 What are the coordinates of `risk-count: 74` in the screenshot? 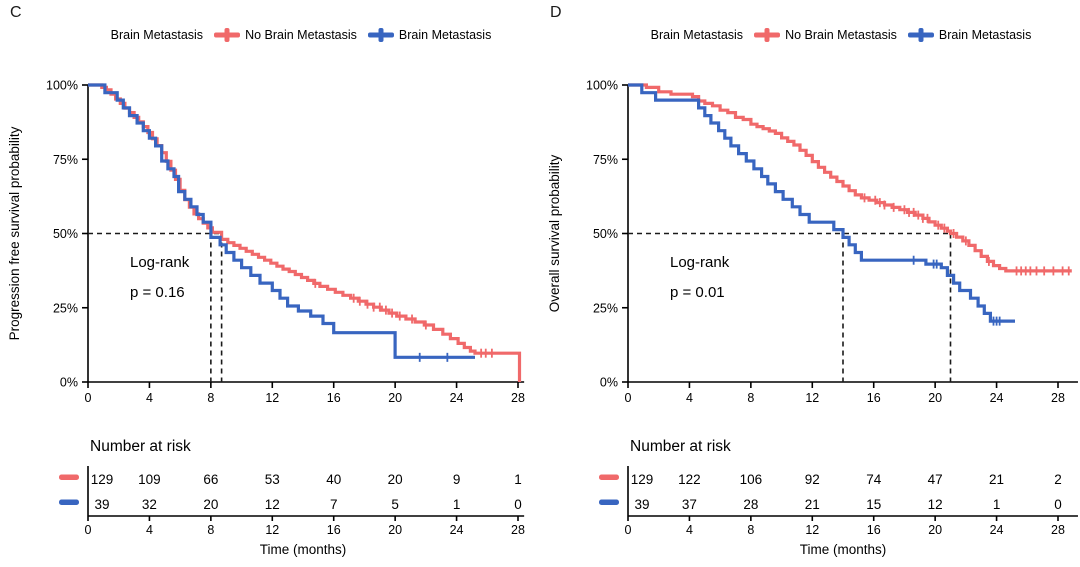 It's located at (874, 479).